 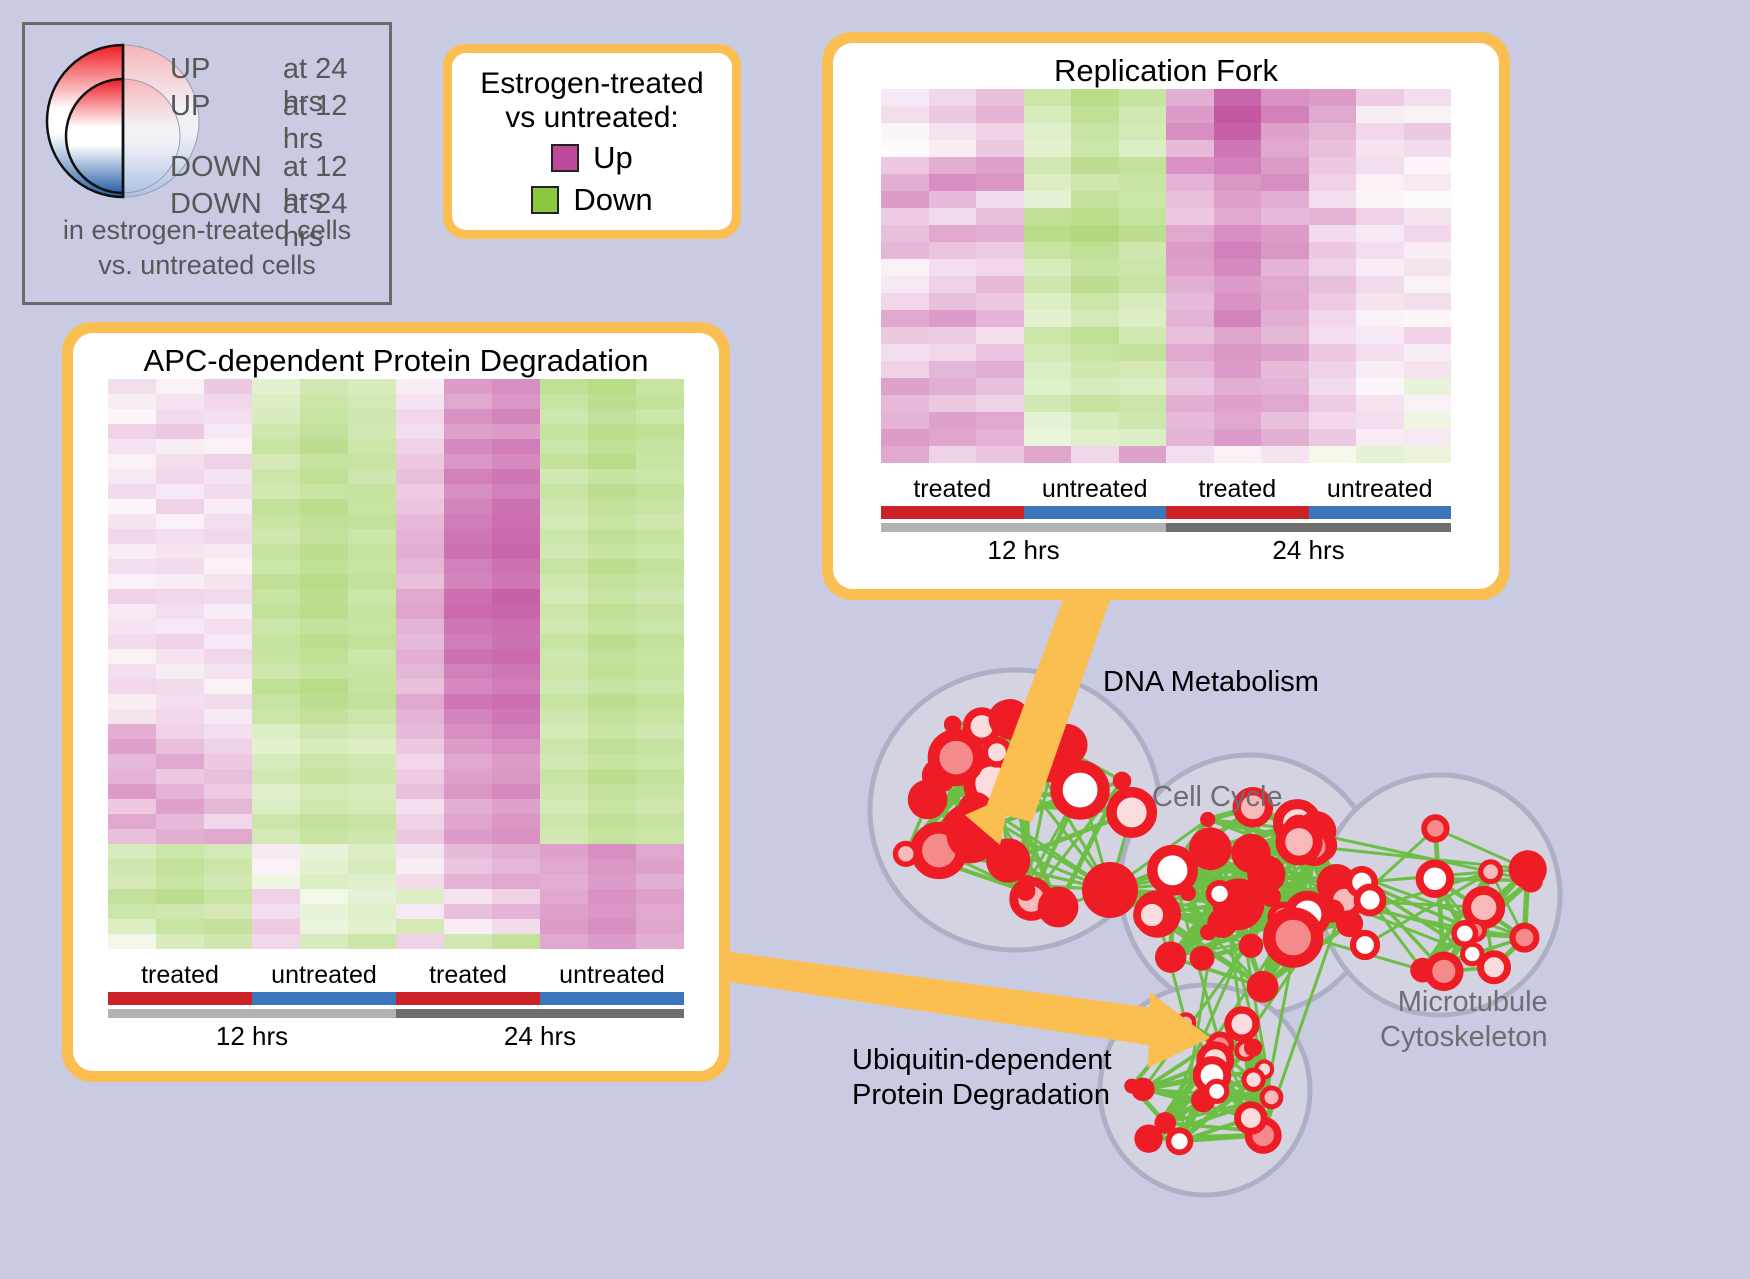 What do you see at coordinates (592, 141) in the screenshot?
I see `updown-color-legend: Estrogen-treated vs untreated: Up Down` at bounding box center [592, 141].